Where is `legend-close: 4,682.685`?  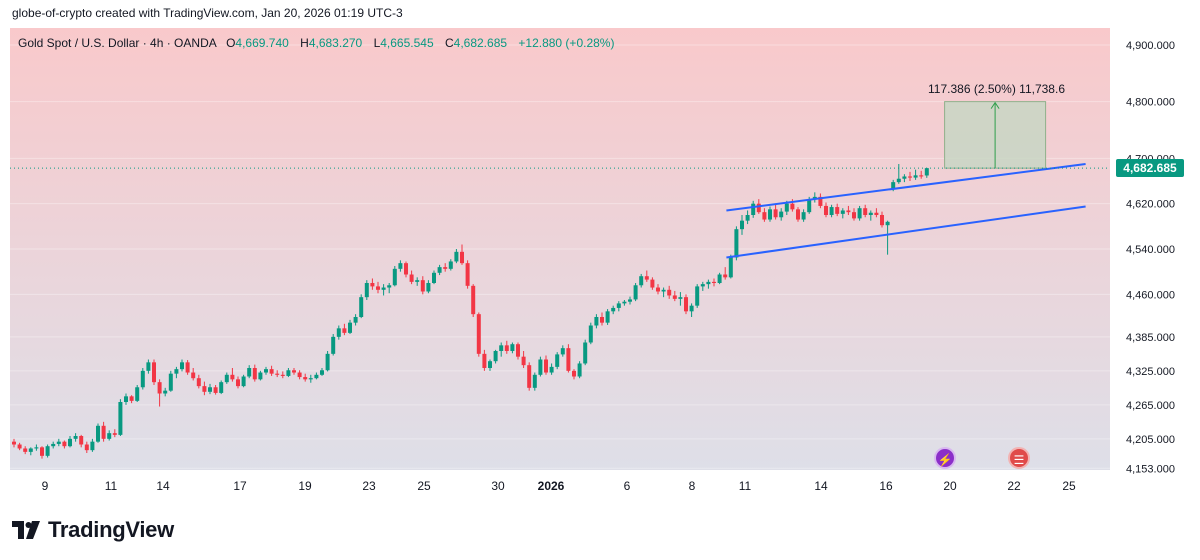 legend-close: 4,682.685 is located at coordinates (480, 43).